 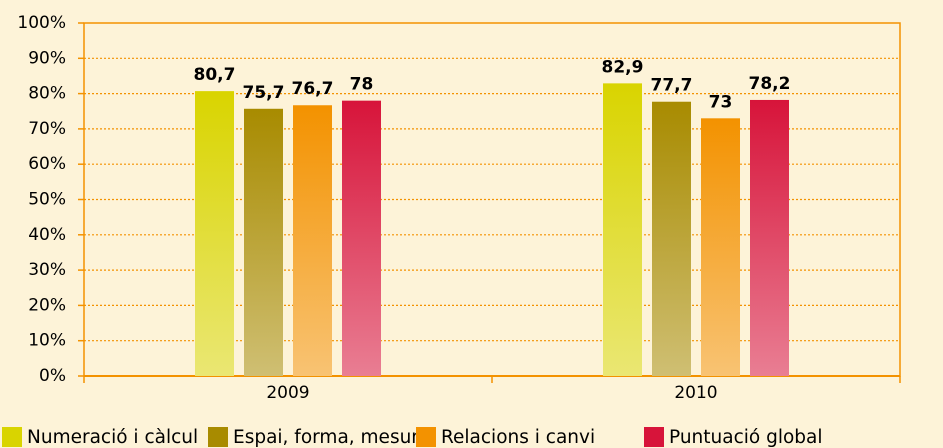 I want to click on value-label: 80,7, so click(x=215, y=75).